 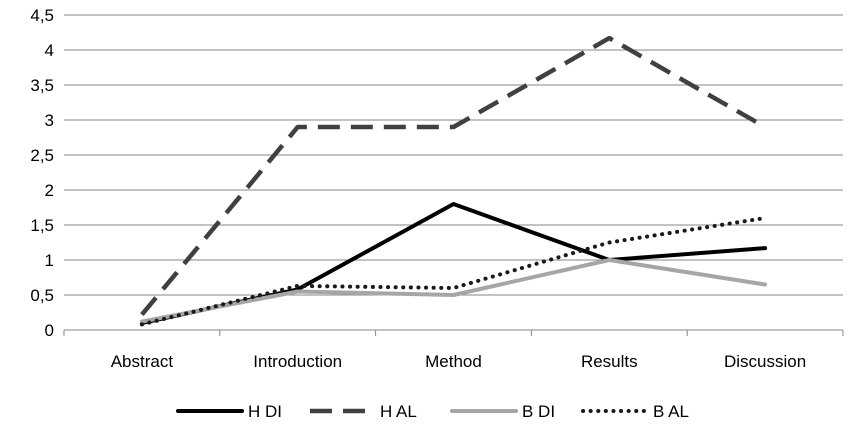 I want to click on legend-label: B AL, so click(x=671, y=411).